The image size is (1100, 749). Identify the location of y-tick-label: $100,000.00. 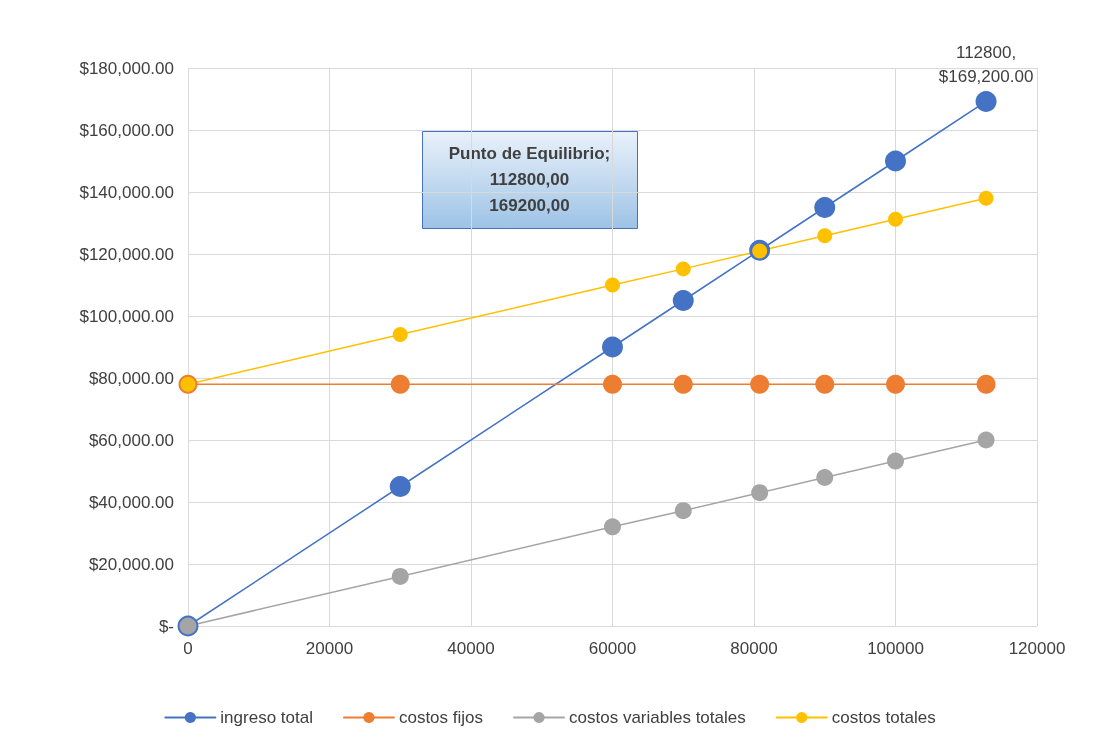
(126, 316).